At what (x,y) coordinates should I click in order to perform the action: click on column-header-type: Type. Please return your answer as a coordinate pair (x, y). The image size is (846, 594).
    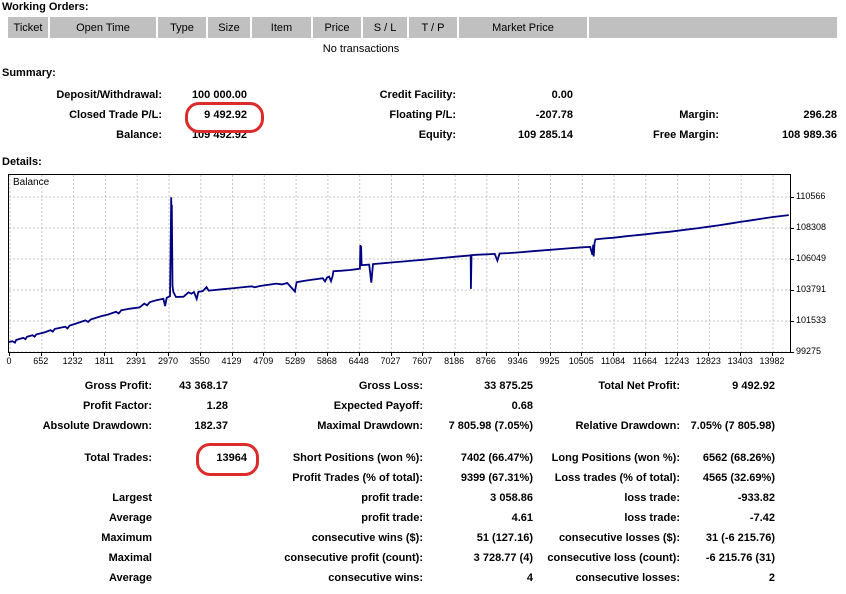
    Looking at the image, I should click on (182, 27).